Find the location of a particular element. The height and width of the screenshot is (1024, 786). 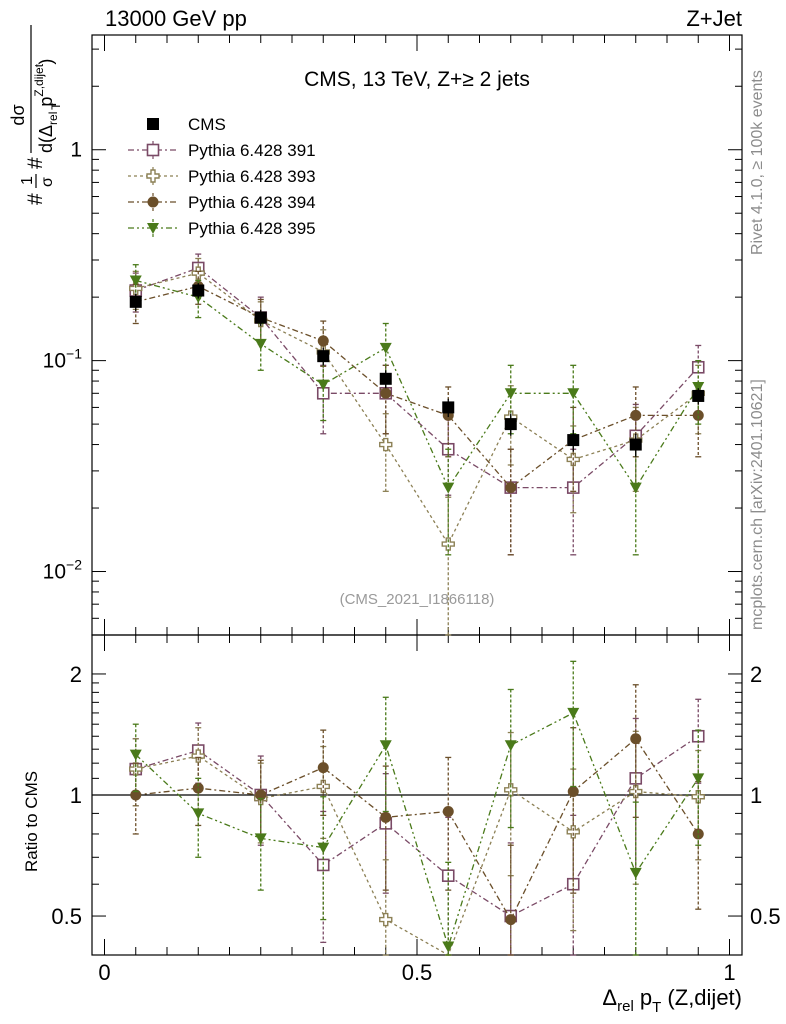

series-cms is located at coordinates (417, 370).